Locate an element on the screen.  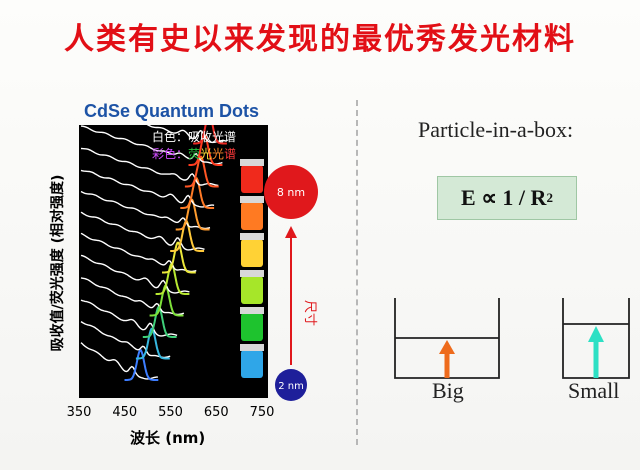
big-label: Big is located at coordinates (448, 390).